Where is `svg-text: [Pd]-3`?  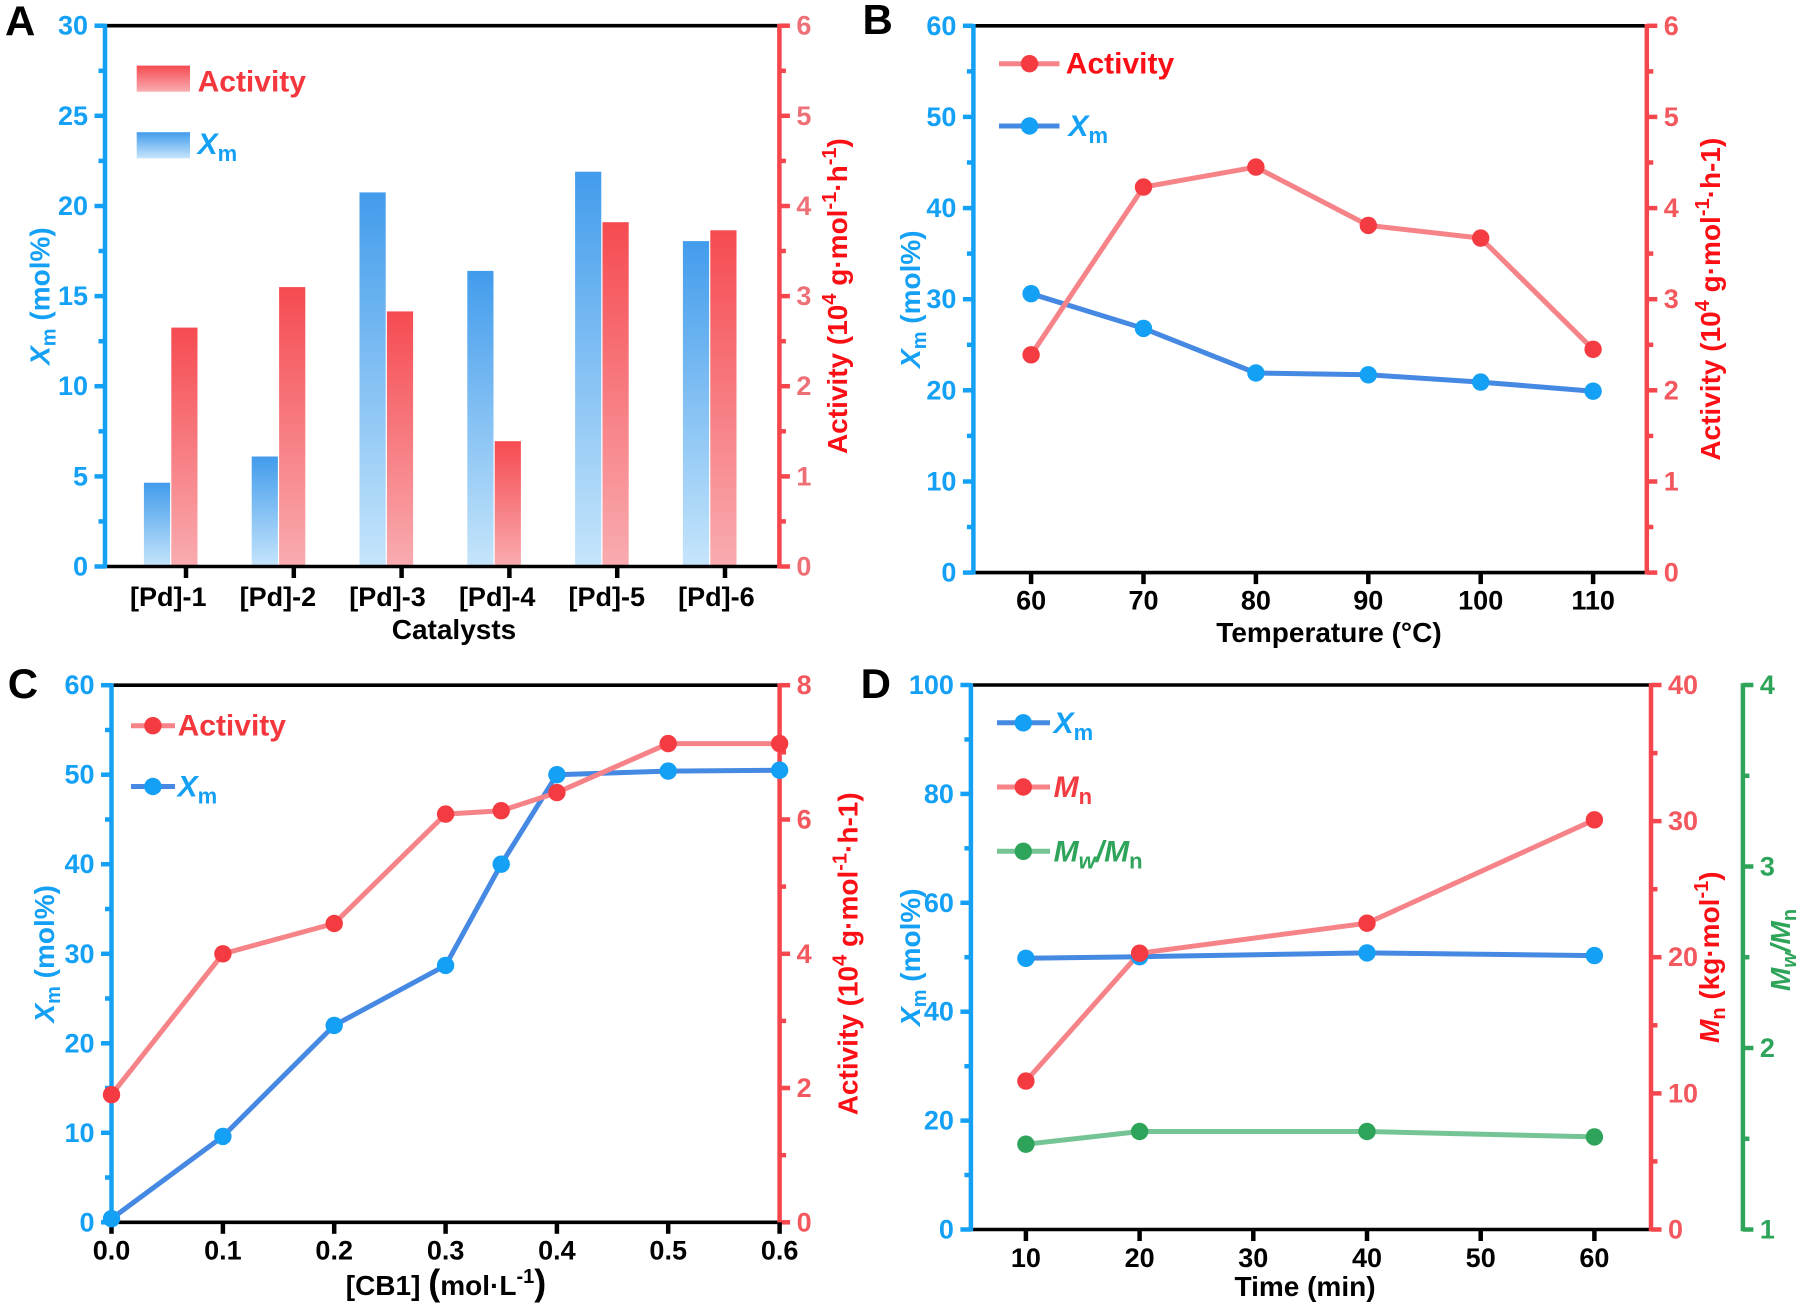 svg-text: [Pd]-3 is located at coordinates (387, 597).